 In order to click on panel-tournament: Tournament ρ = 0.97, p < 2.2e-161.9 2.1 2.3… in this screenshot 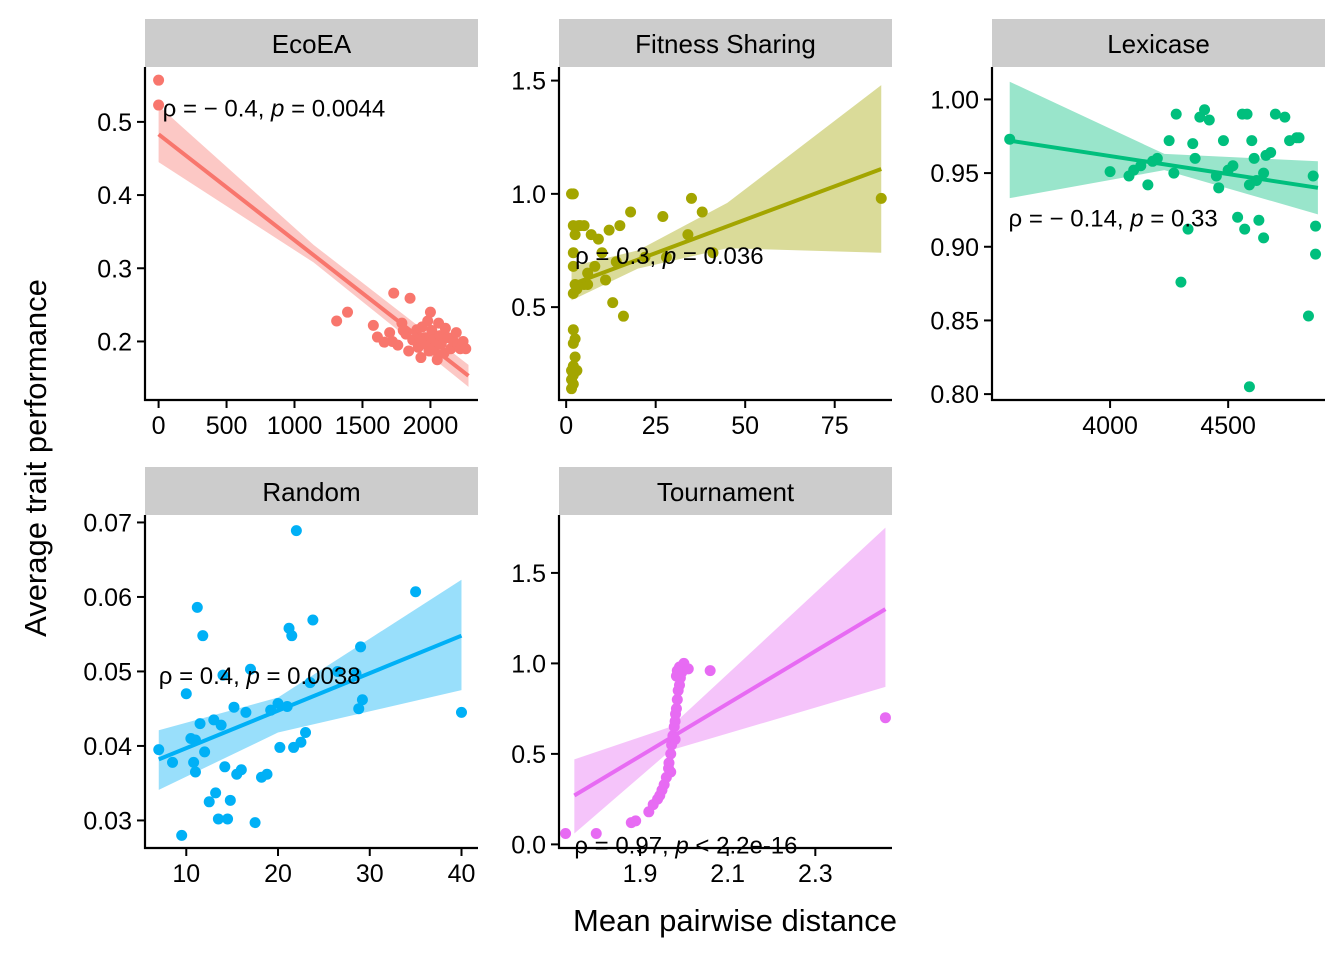, I will do `click(701, 677)`.